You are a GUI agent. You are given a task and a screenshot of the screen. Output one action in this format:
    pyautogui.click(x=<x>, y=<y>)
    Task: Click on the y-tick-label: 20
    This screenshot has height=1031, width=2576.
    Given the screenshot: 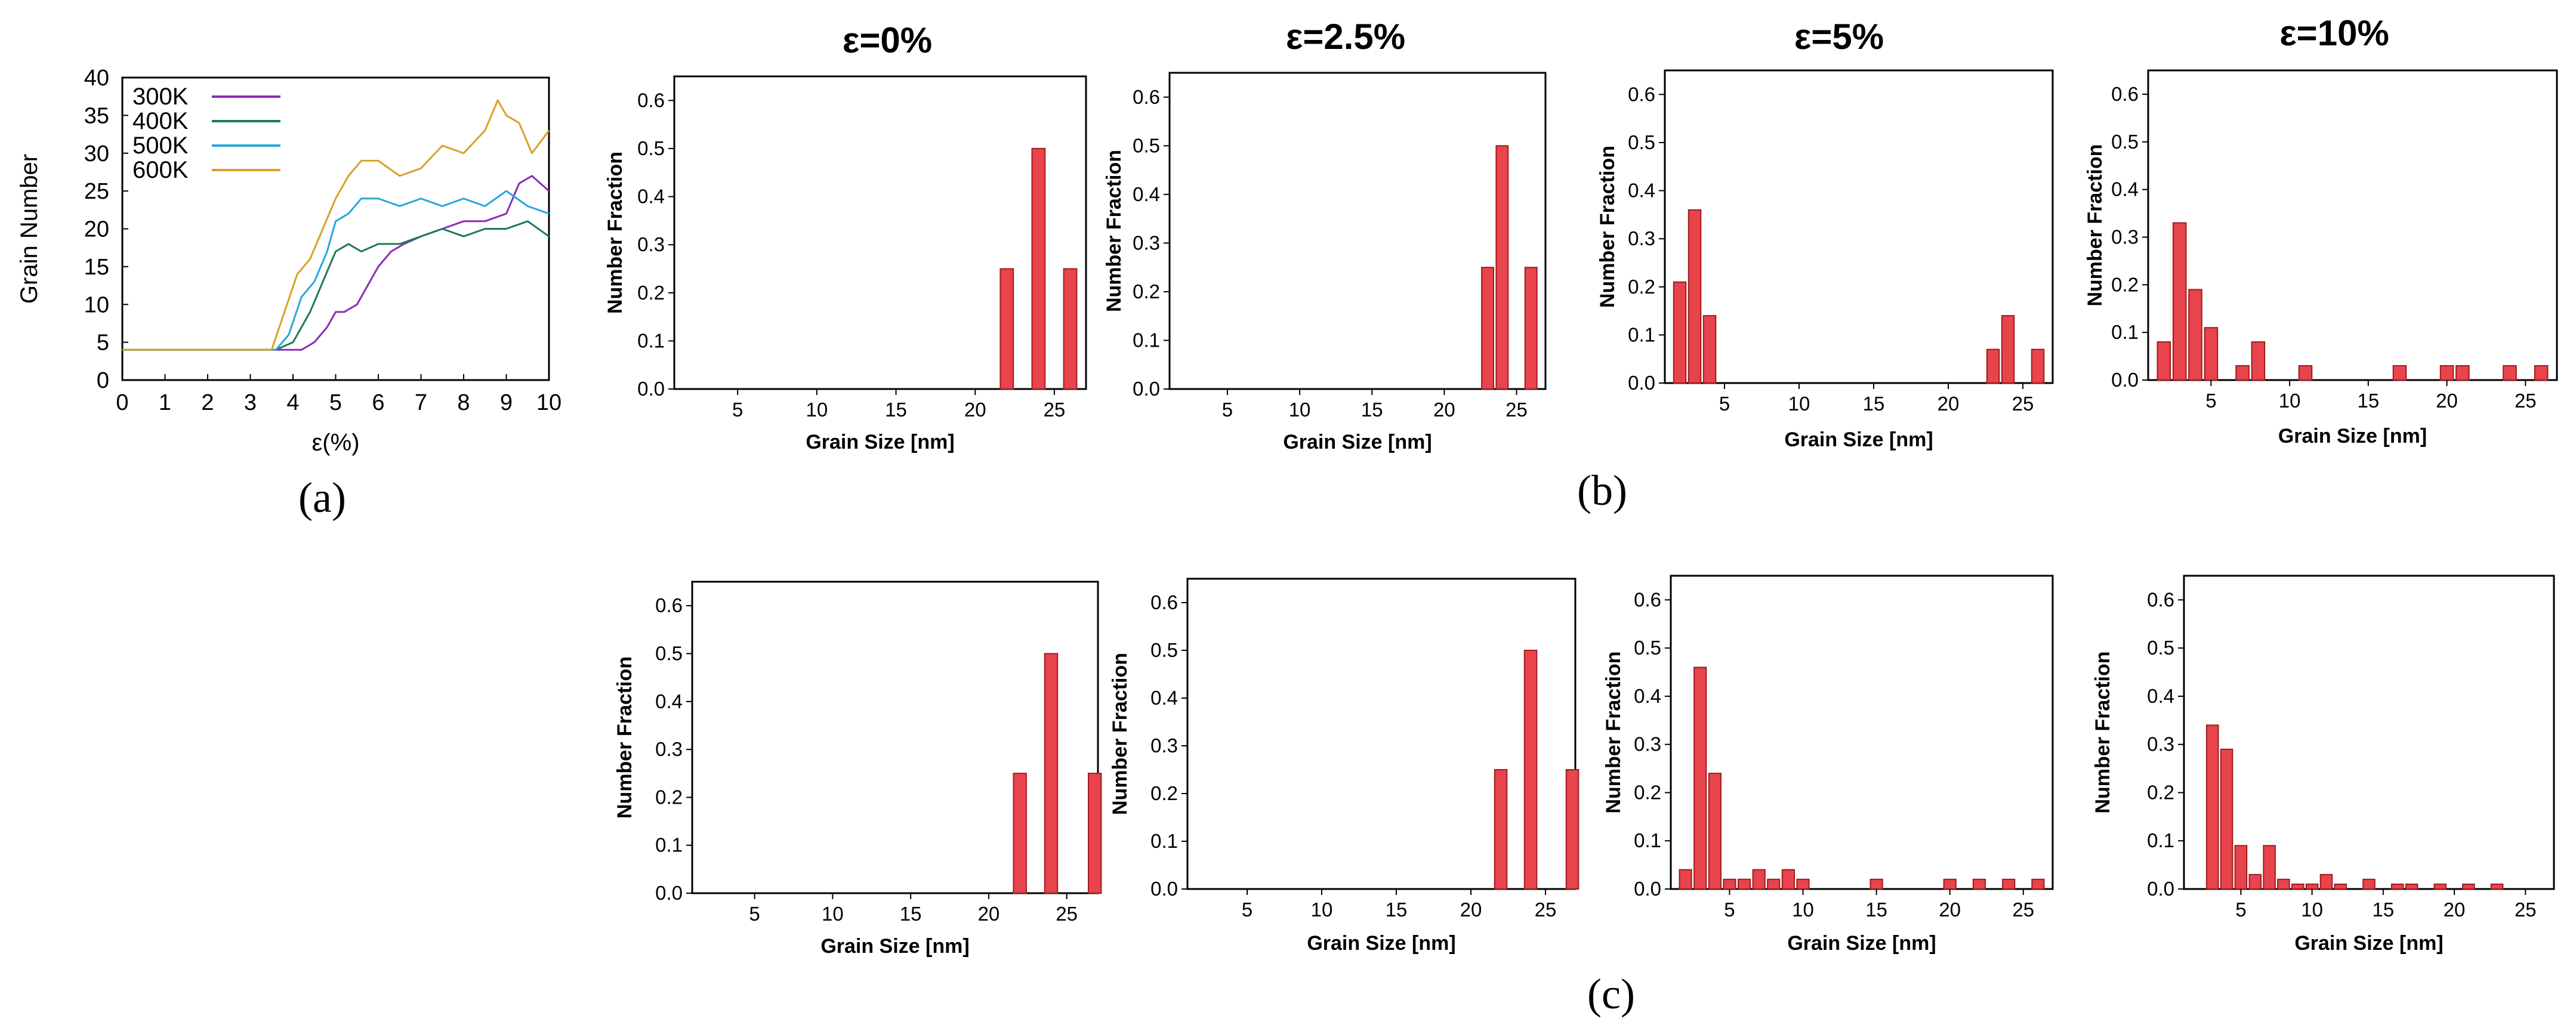 What is the action you would take?
    pyautogui.click(x=97, y=229)
    